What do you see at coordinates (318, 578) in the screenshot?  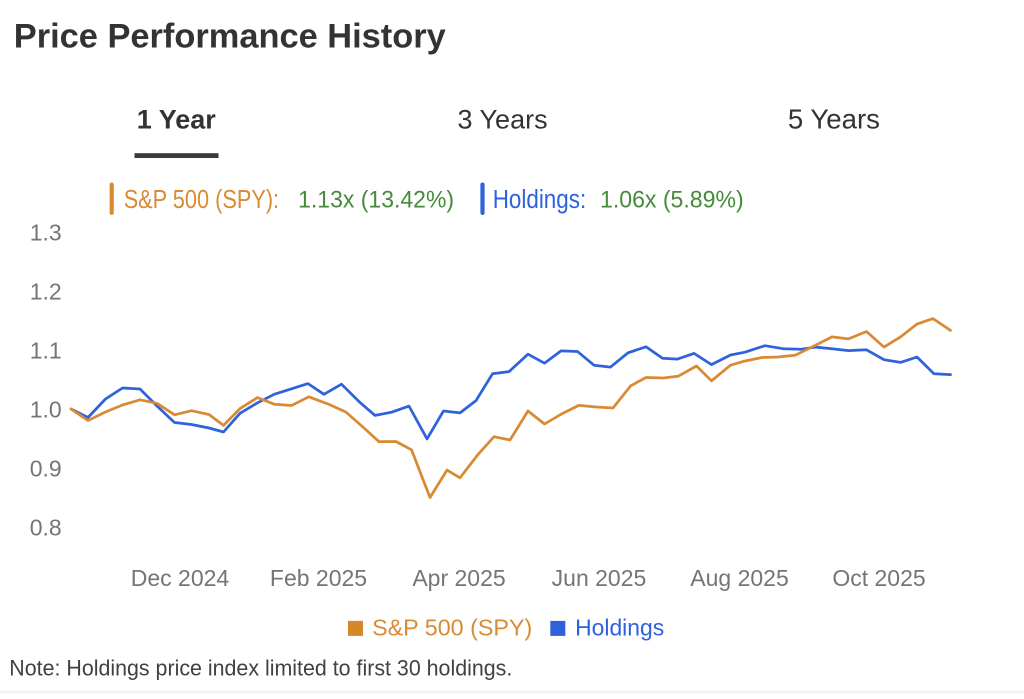 I see `svg-text: Feb 2025` at bounding box center [318, 578].